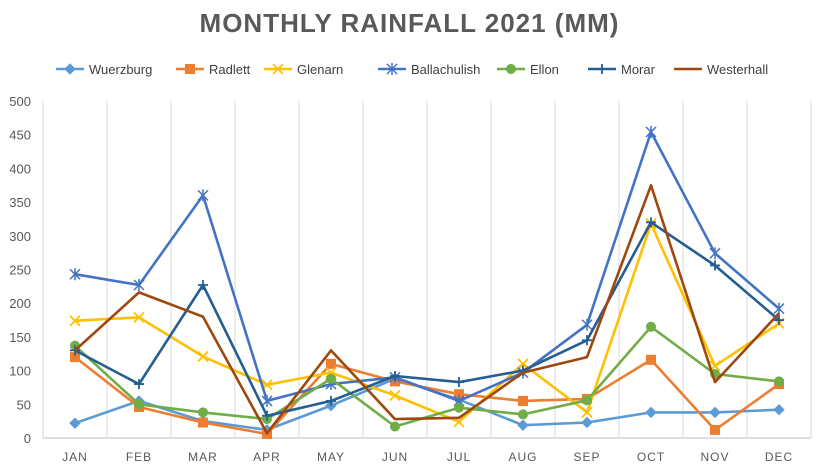 The image size is (819, 472). Describe the element at coordinates (528, 69) in the screenshot. I see `legend-item-ellon: Ellon` at that location.